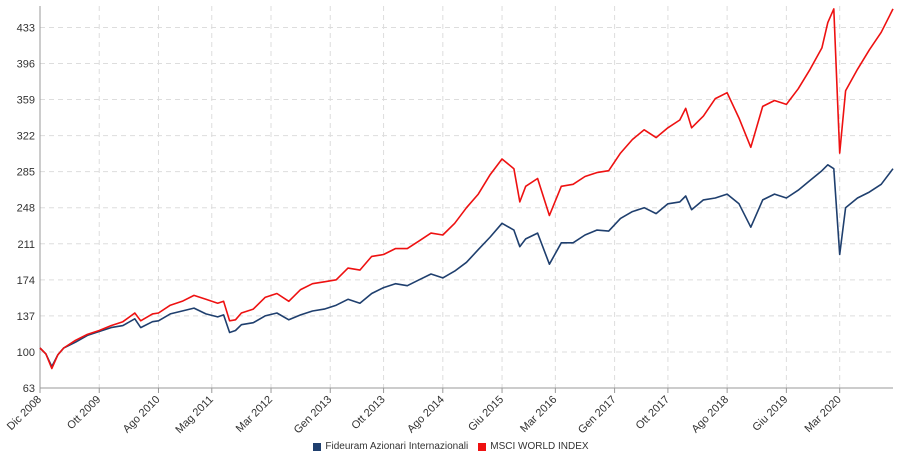 This screenshot has width=902, height=473. What do you see at coordinates (26, 101) in the screenshot?
I see `y-tick-label: 359` at bounding box center [26, 101].